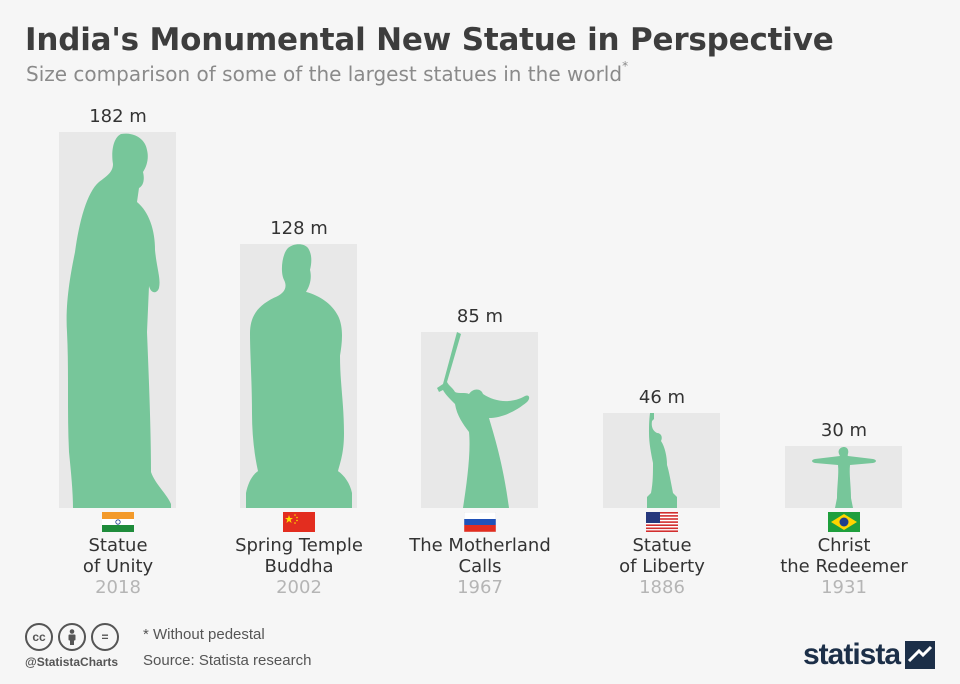  I want to click on statue-name: Statue of Liberty, so click(662, 556).